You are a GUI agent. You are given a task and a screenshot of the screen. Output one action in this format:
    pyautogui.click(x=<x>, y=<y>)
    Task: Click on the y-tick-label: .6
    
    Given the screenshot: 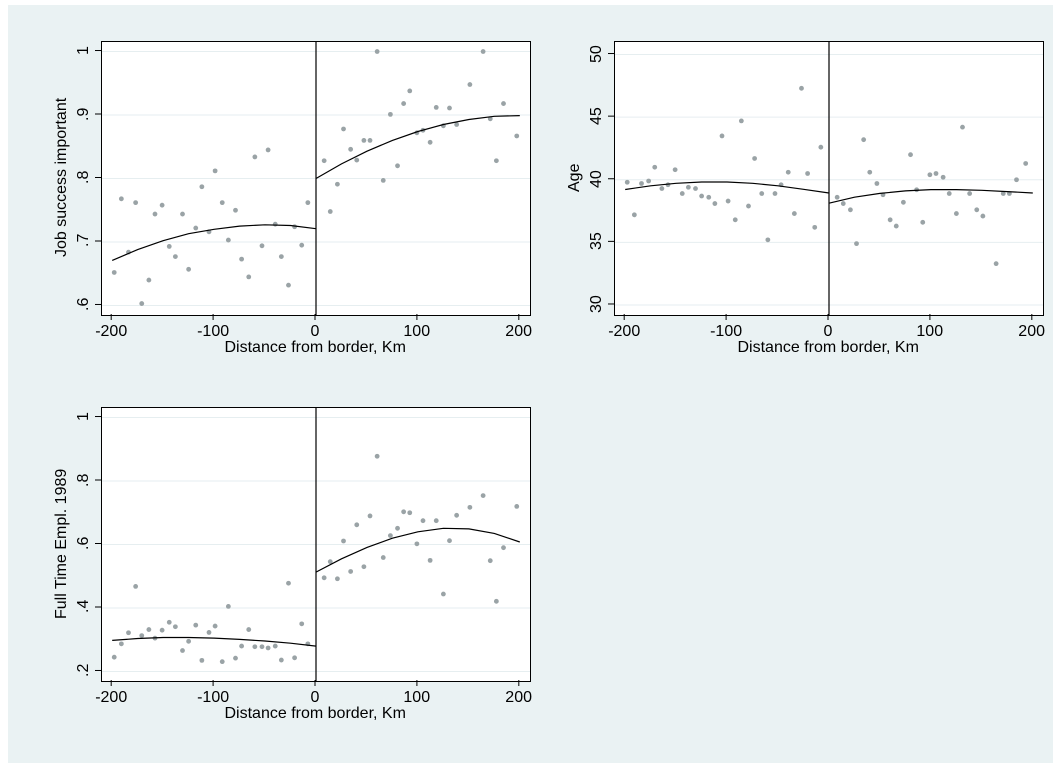 What is the action you would take?
    pyautogui.click(x=83, y=543)
    